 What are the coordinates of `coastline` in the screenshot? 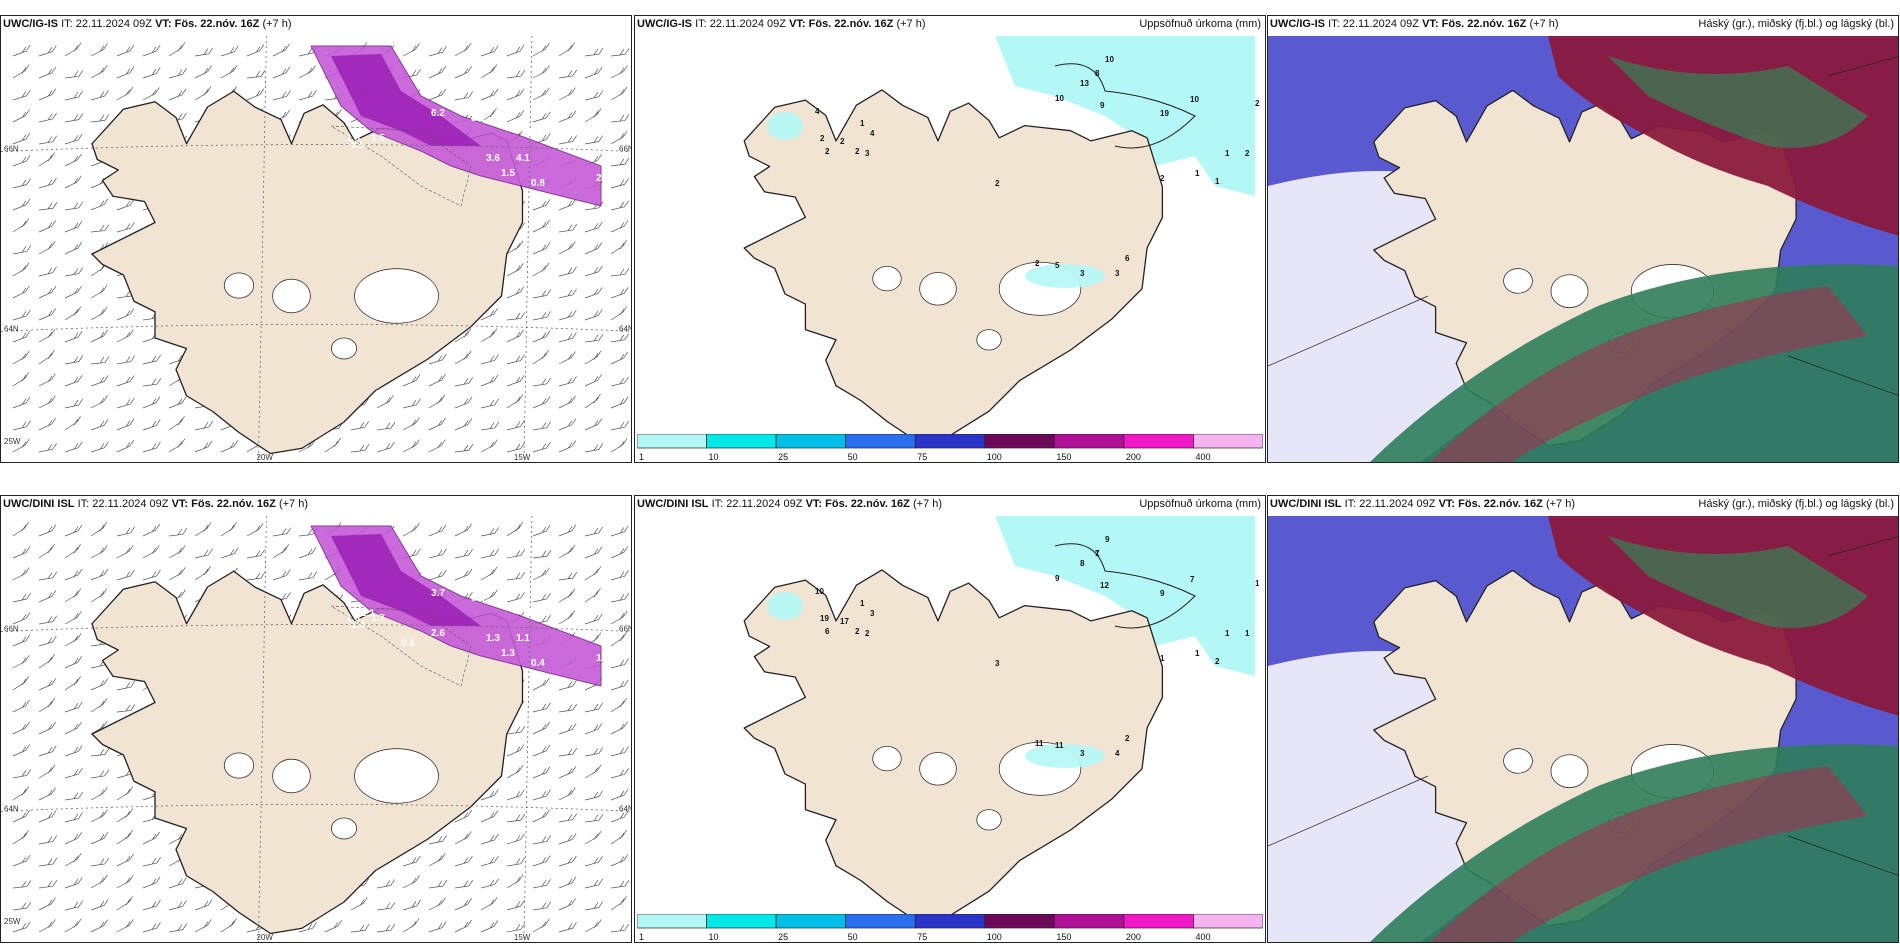 It's located at (307, 752).